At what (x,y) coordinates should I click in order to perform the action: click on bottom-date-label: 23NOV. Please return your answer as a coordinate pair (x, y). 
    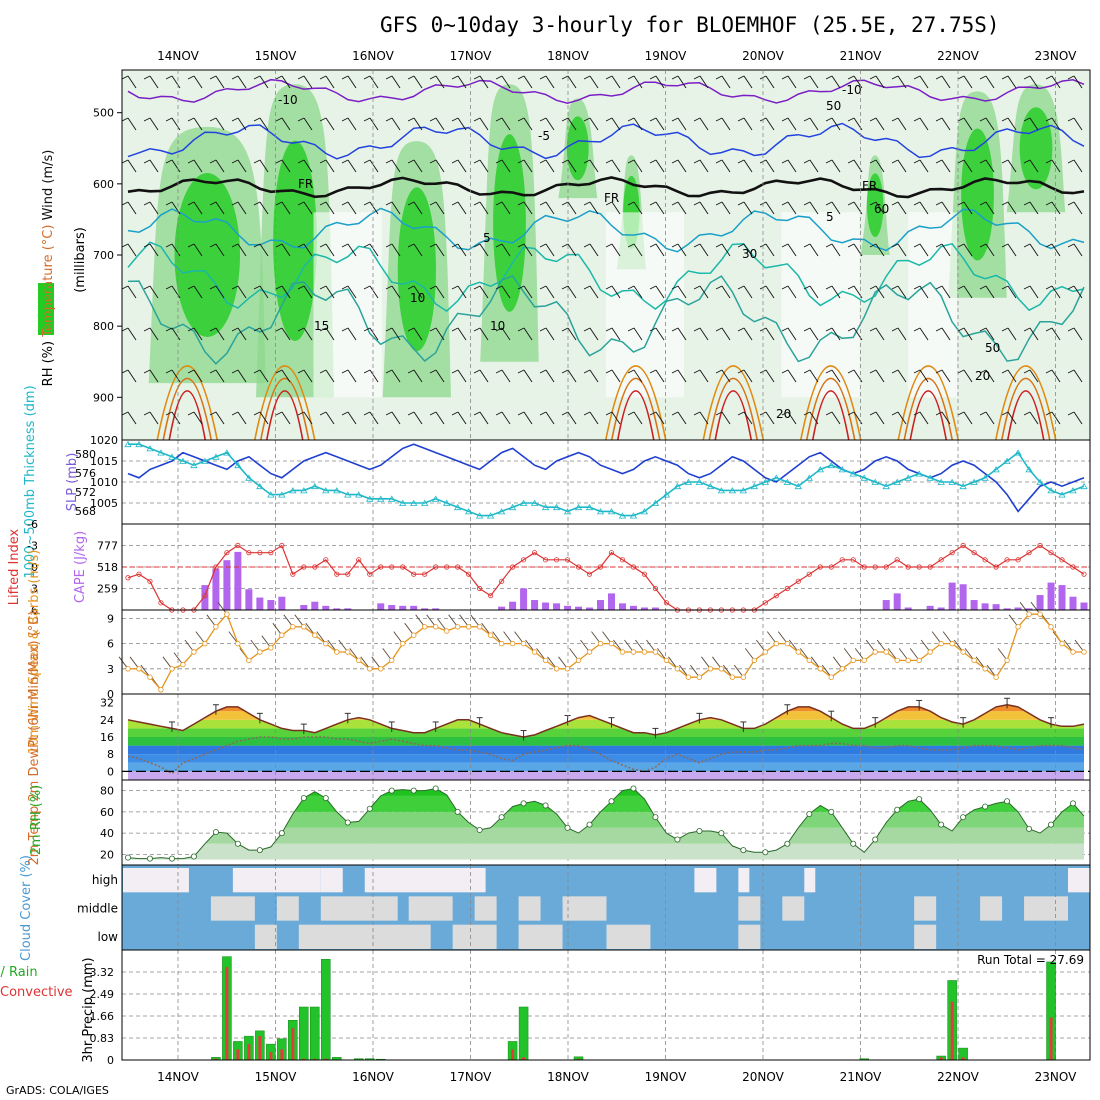
    Looking at the image, I should click on (1056, 1077).